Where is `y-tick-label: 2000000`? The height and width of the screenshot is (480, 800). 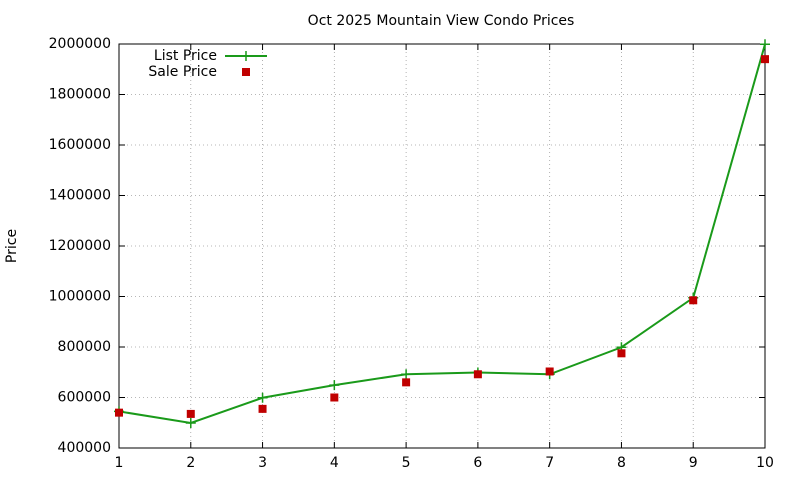
y-tick-label: 2000000 is located at coordinates (80, 44).